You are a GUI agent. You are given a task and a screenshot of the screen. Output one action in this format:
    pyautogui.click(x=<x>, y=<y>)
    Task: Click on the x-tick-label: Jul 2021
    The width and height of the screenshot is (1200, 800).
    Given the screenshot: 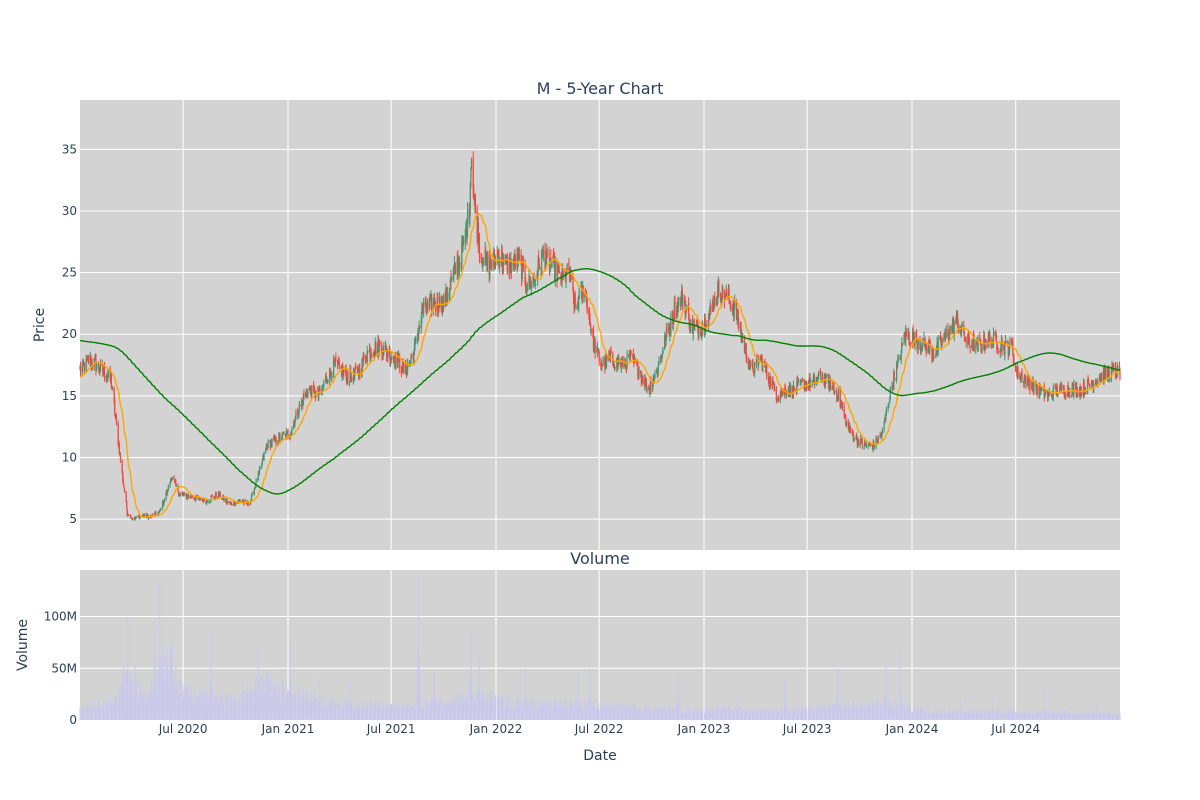 What is the action you would take?
    pyautogui.click(x=391, y=729)
    